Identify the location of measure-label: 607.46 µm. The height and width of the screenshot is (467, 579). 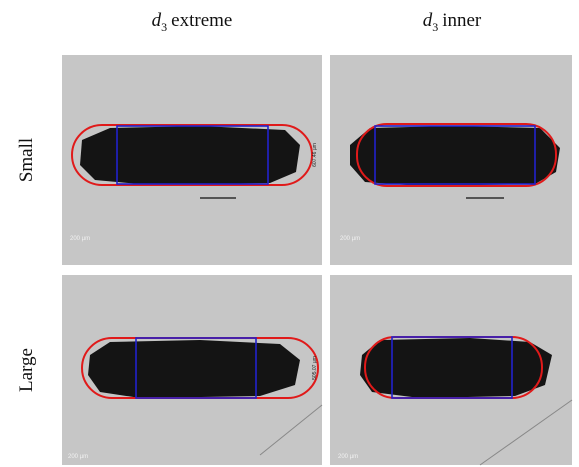
(315, 155).